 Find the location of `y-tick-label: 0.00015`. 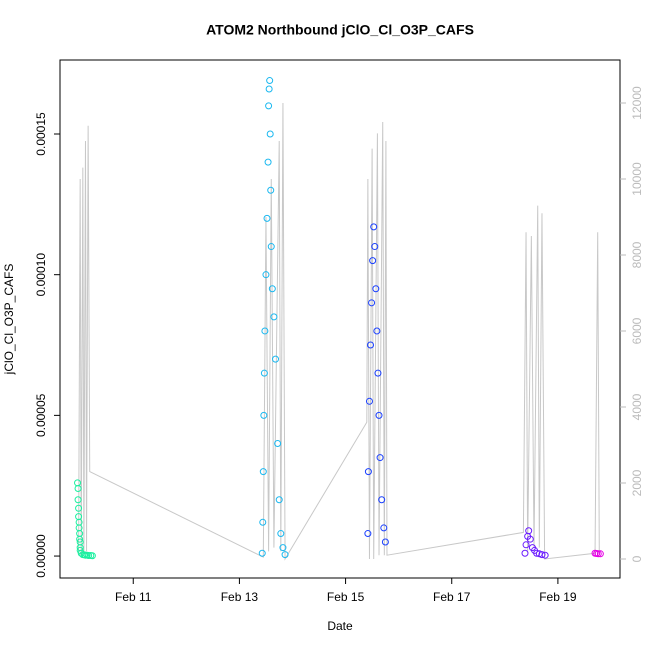

y-tick-label: 0.00015 is located at coordinates (41, 134).